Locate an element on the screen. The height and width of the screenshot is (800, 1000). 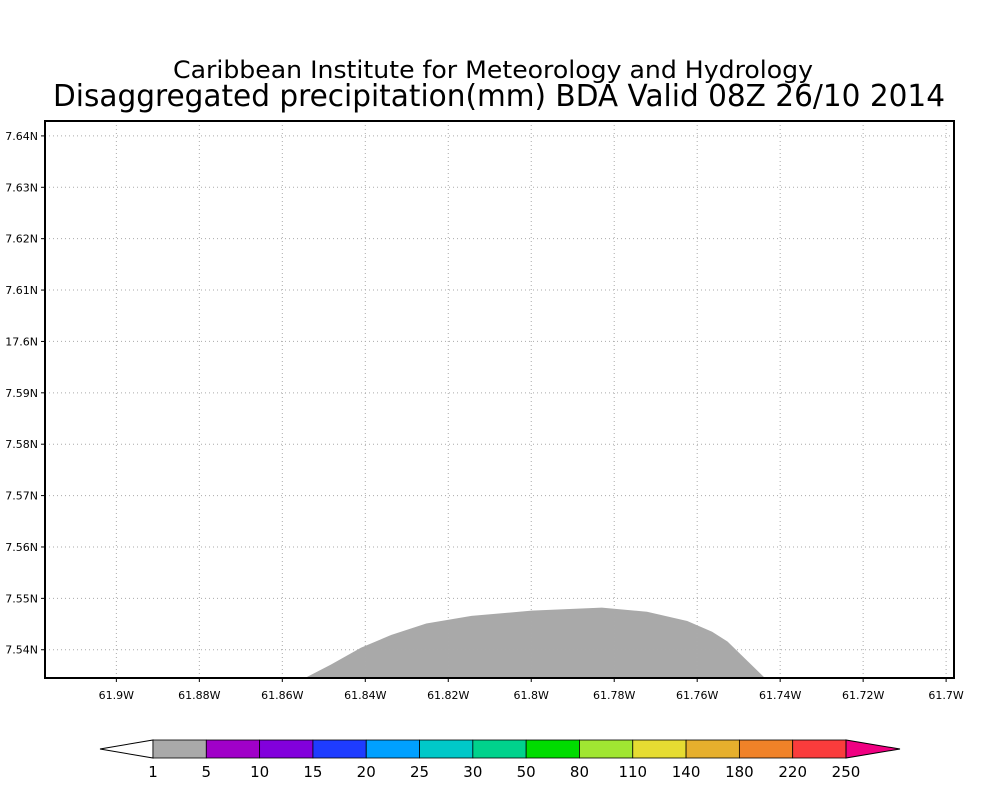
x-tick-label: 61.76W is located at coordinates (697, 695).